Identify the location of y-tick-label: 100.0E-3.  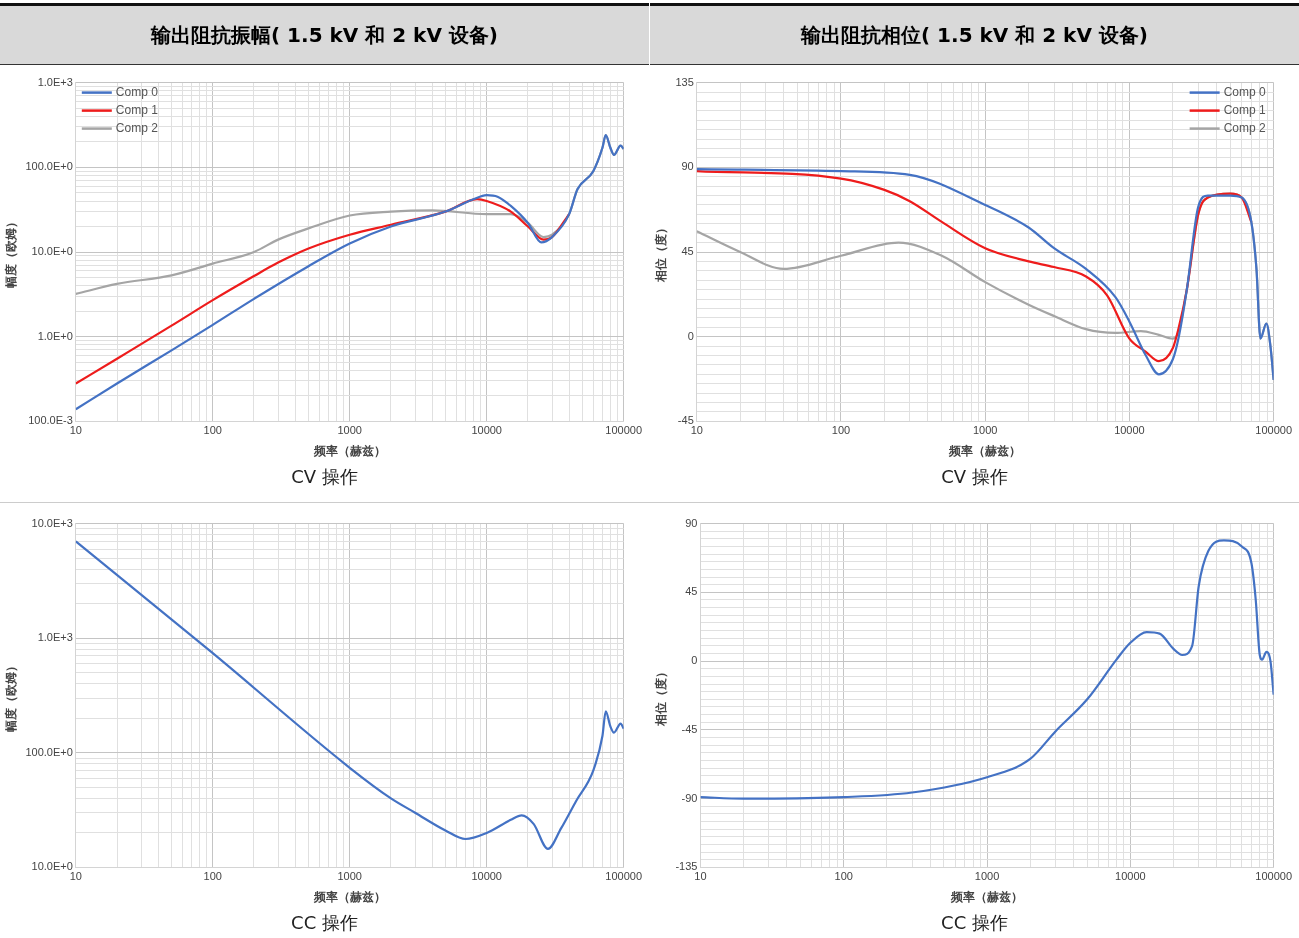
(50, 420).